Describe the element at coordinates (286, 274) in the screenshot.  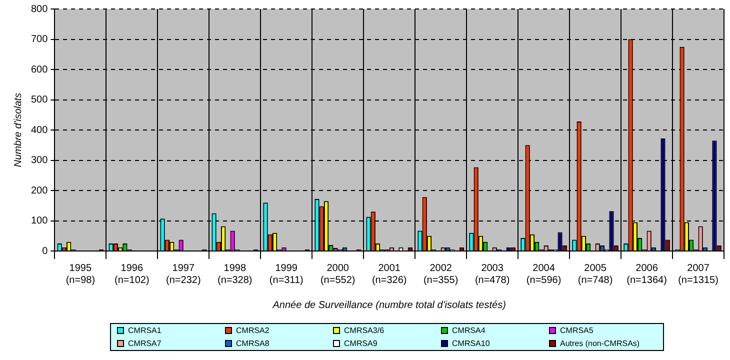
I see `x-tick-label: 1999 (n=311)` at that location.